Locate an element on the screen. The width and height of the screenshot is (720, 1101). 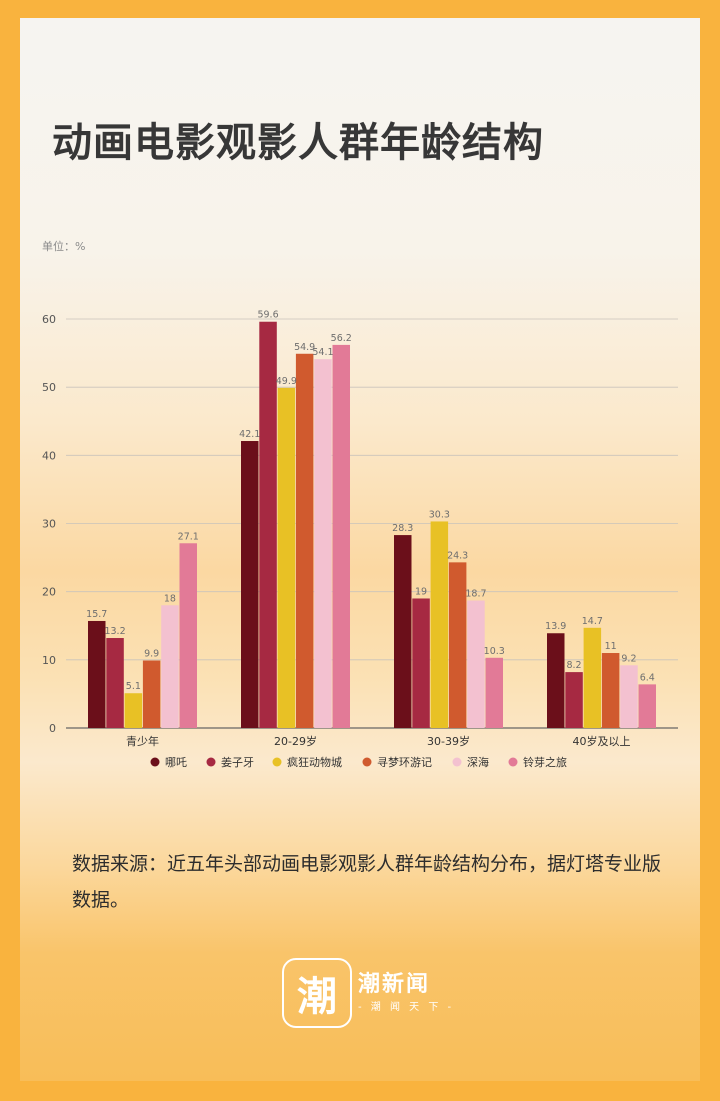
legend-label: 深海 is located at coordinates (478, 762).